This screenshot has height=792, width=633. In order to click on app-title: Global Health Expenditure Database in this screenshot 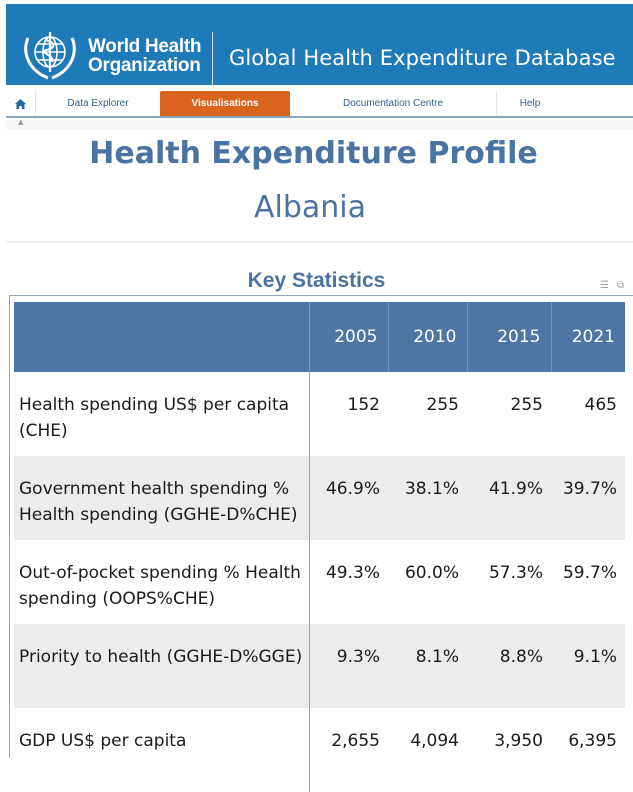, I will do `click(422, 58)`.